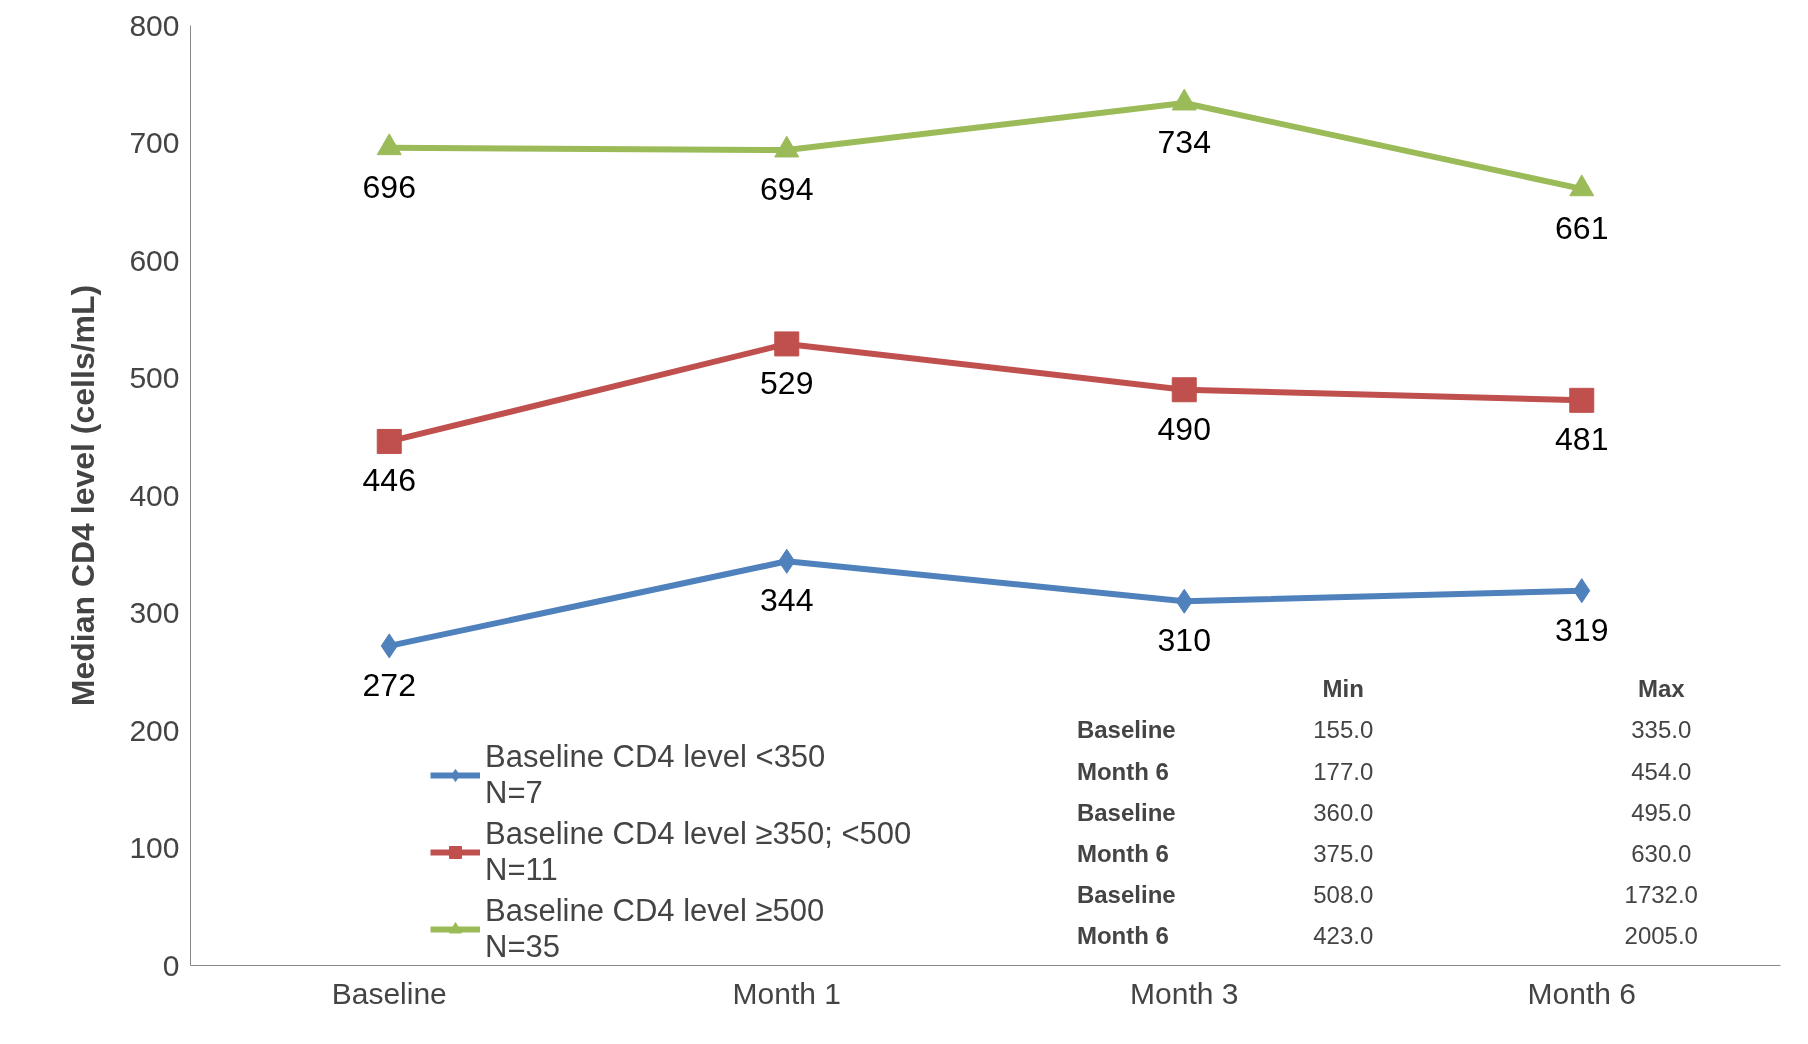 The height and width of the screenshot is (1044, 1808). What do you see at coordinates (1582, 629) in the screenshot?
I see `data-label: 319` at bounding box center [1582, 629].